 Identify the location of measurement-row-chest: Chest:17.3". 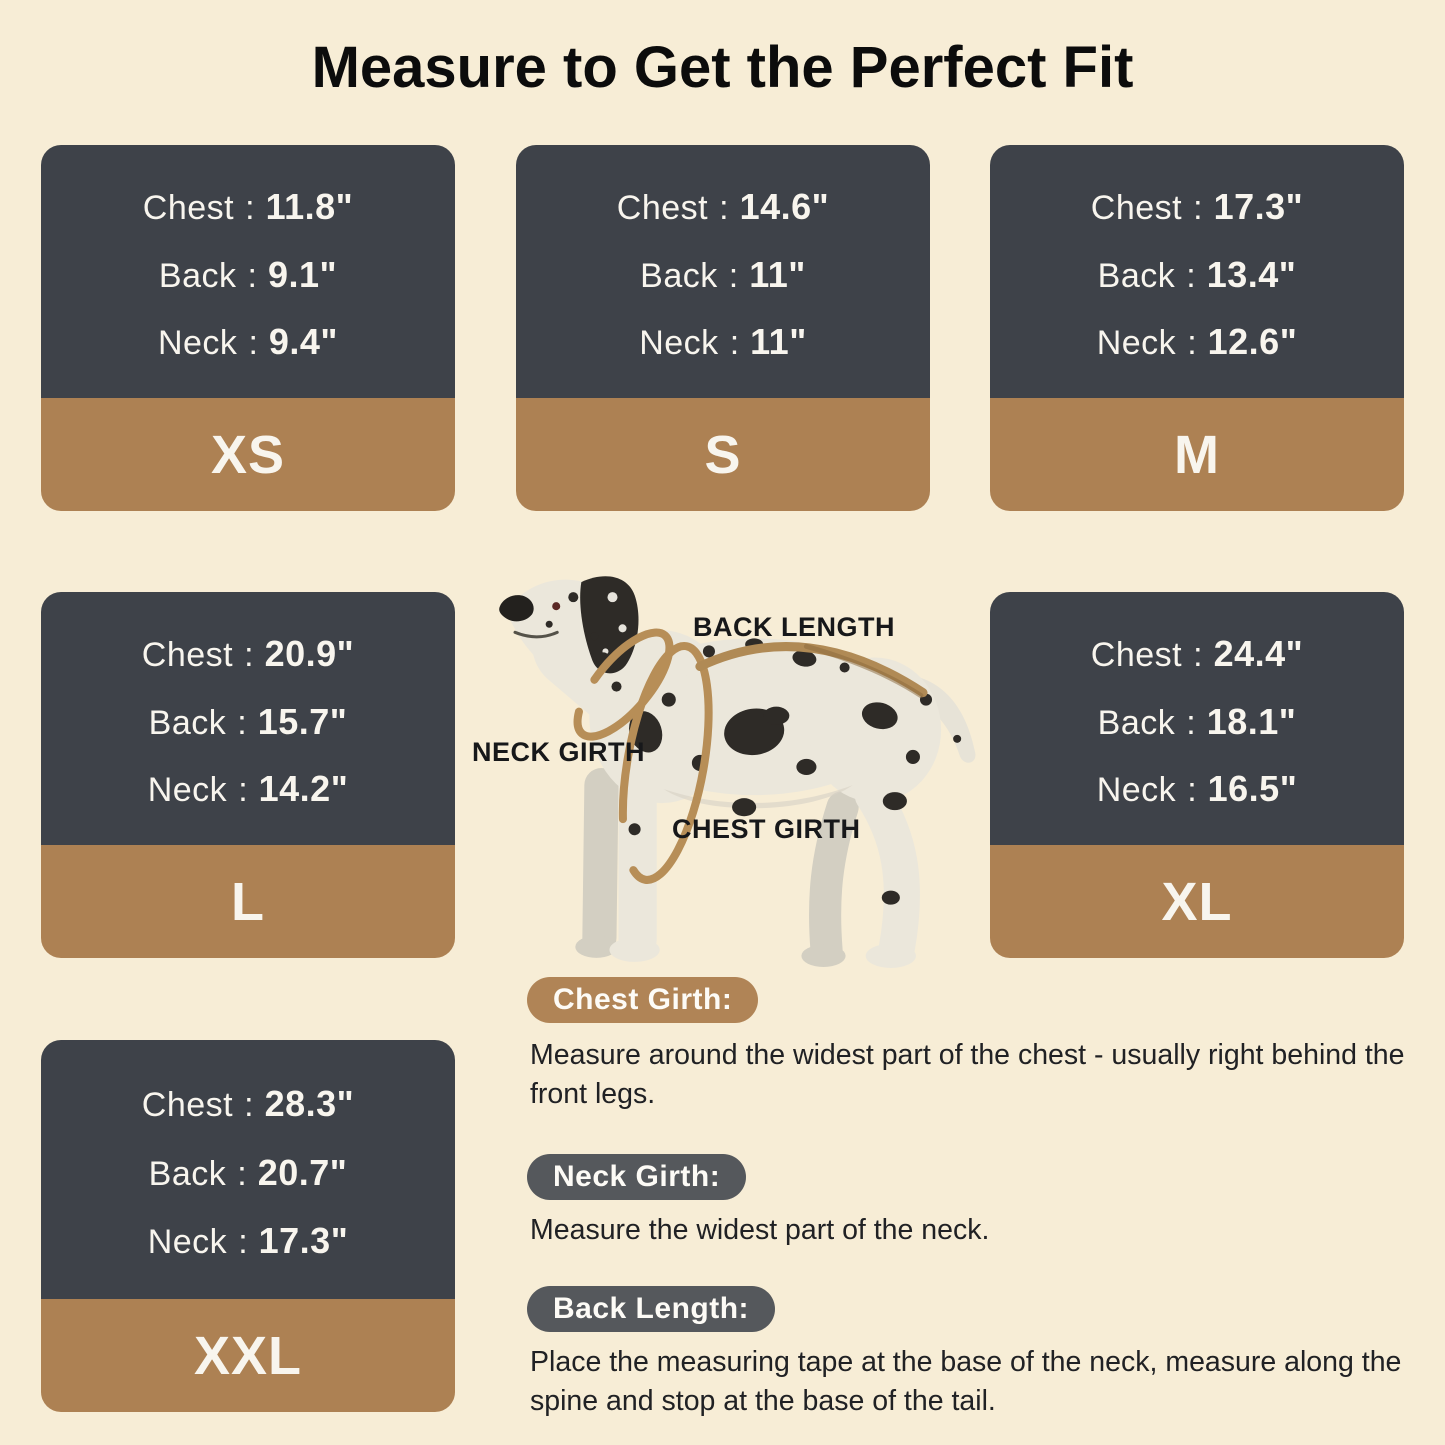
(1197, 207).